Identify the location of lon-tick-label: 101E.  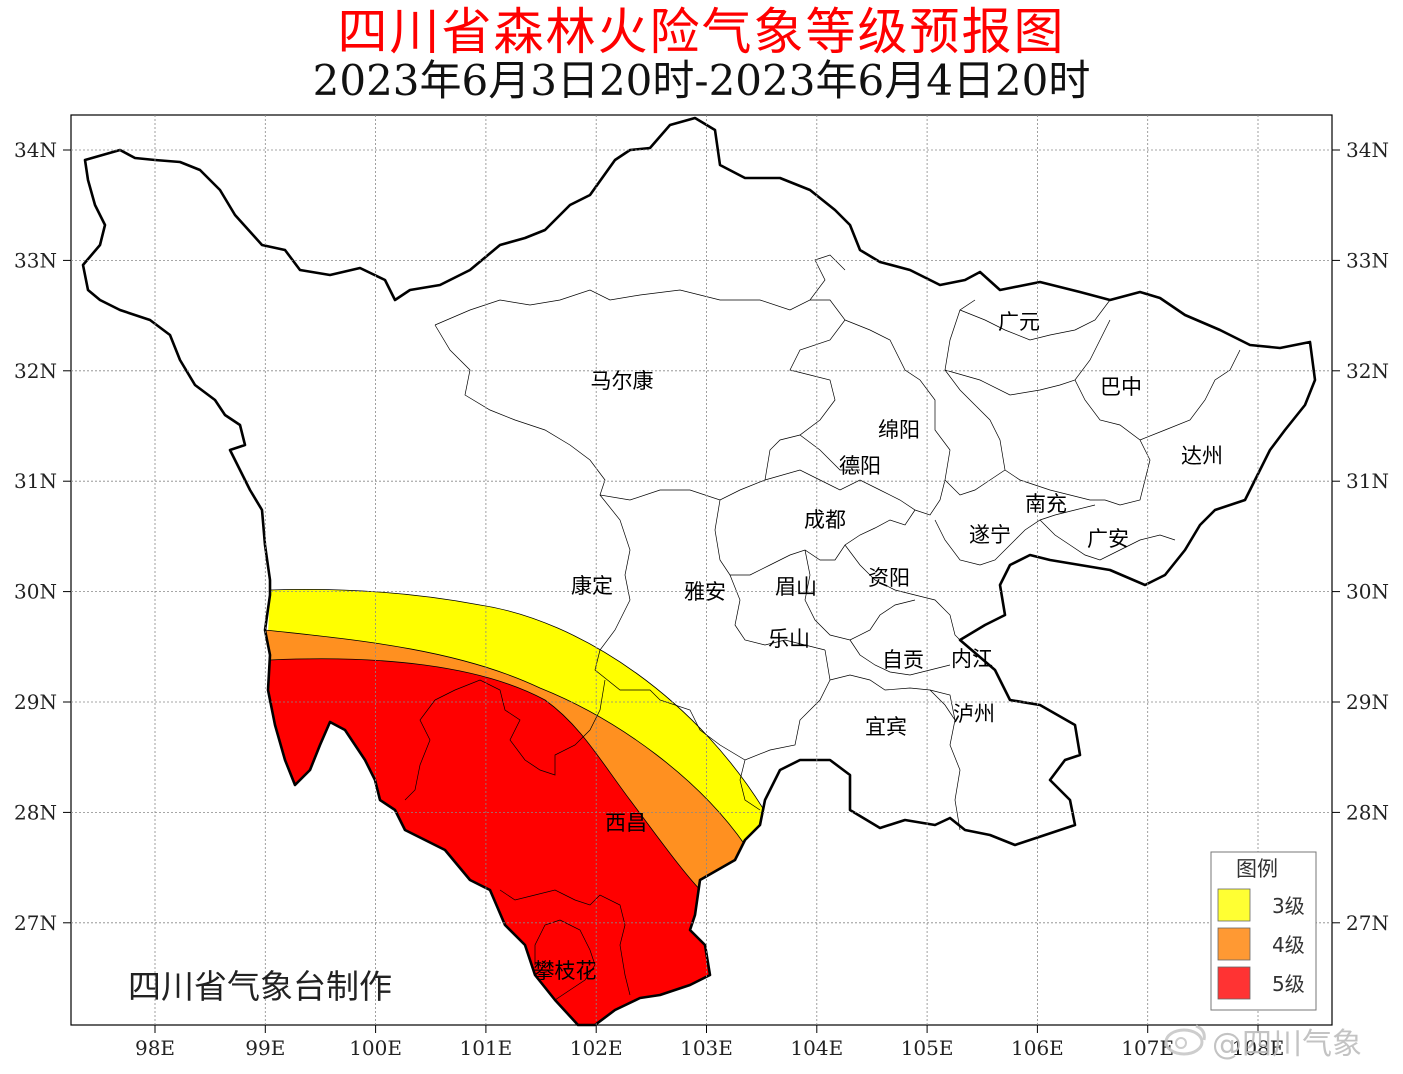
(486, 1048).